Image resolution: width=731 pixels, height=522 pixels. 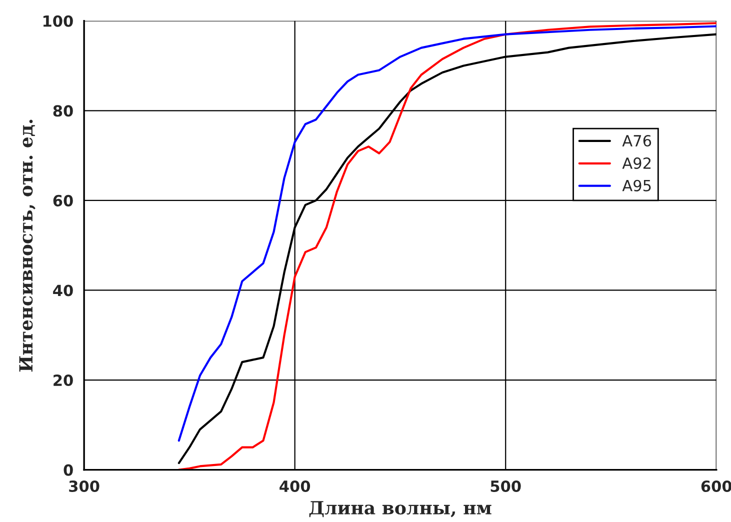 I want to click on legend-label: A95, so click(x=636, y=186).